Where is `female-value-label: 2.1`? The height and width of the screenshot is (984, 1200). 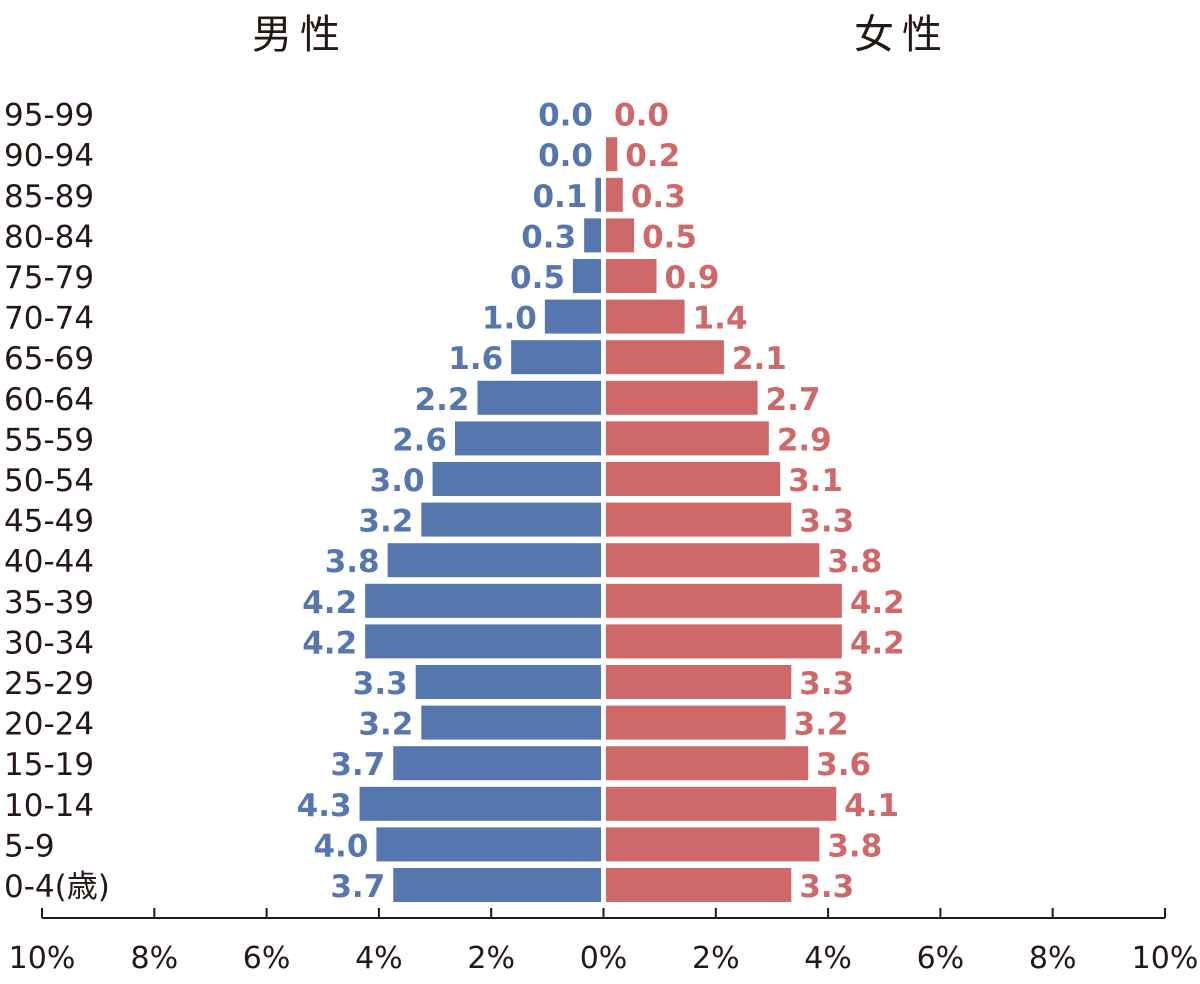
female-value-label: 2.1 is located at coordinates (759, 359).